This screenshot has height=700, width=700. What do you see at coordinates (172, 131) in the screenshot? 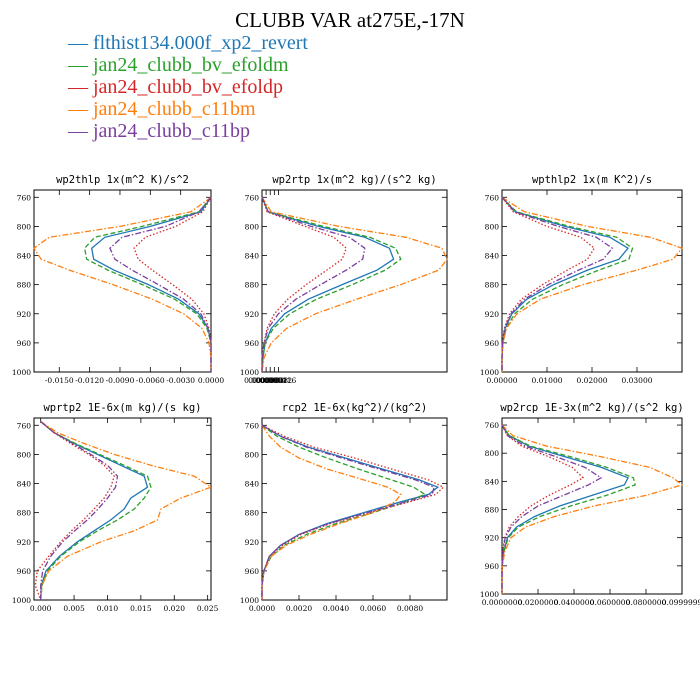
I see `legend-label: jan24_clubb_c11bp` at bounding box center [172, 131].